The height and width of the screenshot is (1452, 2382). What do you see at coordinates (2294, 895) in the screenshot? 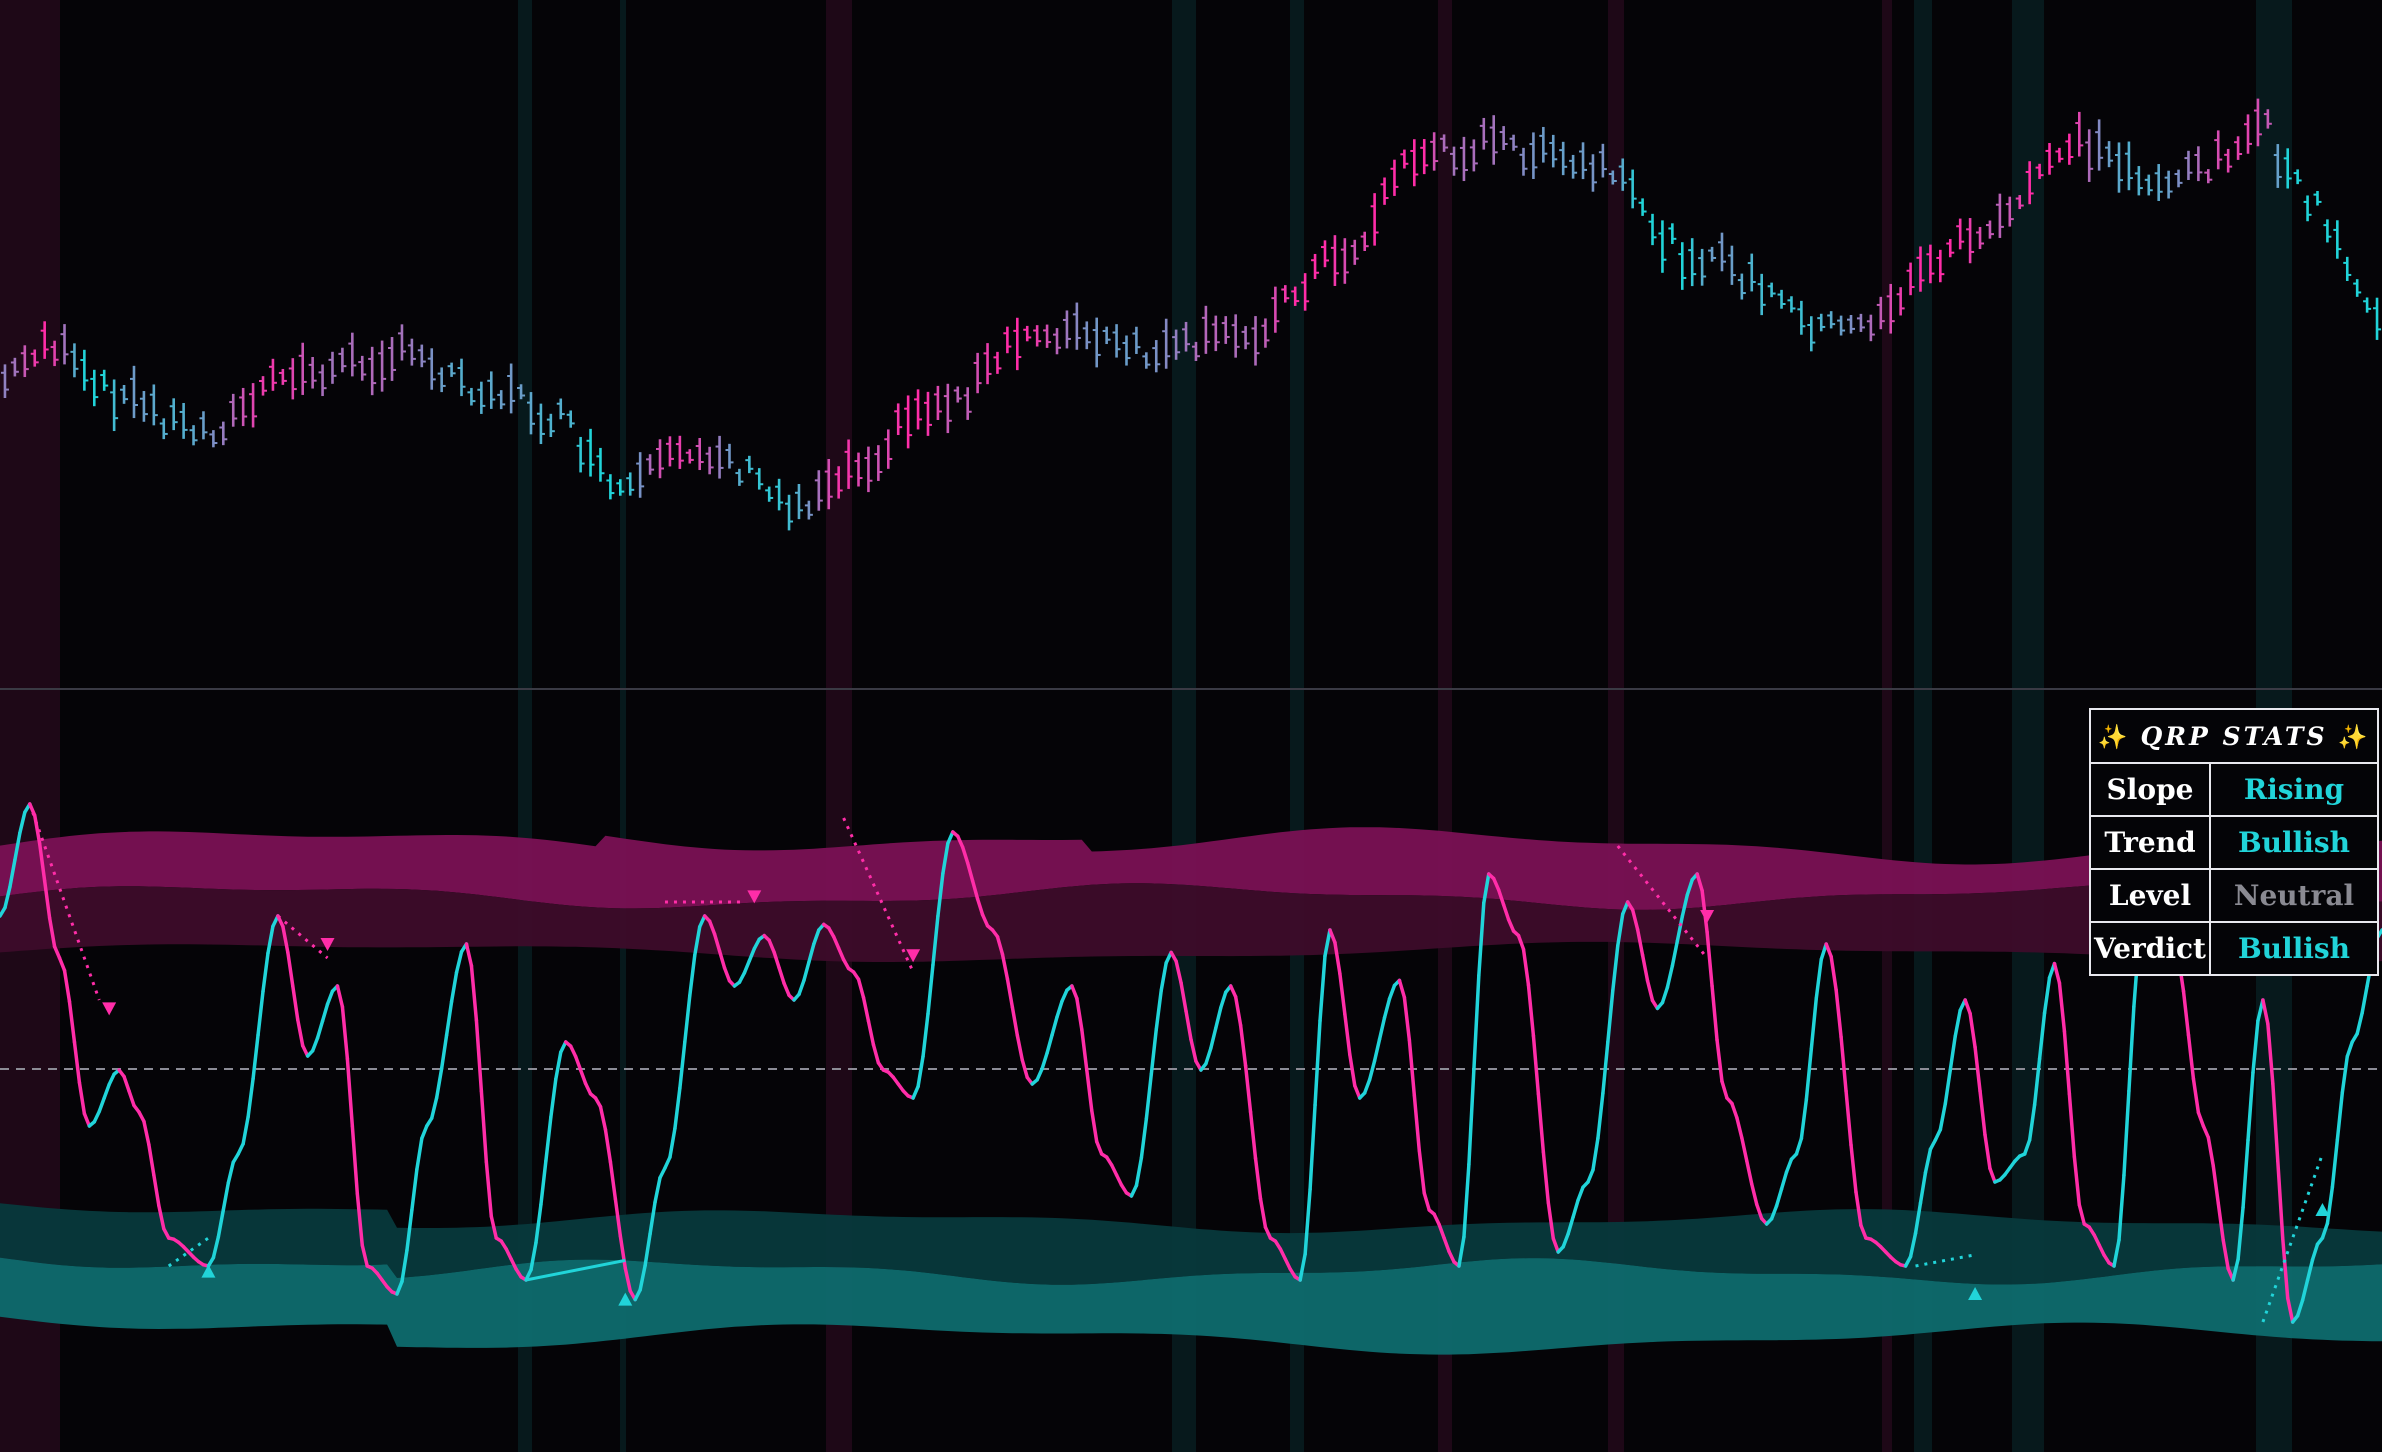
I see `stats-value: Neutral` at bounding box center [2294, 895].